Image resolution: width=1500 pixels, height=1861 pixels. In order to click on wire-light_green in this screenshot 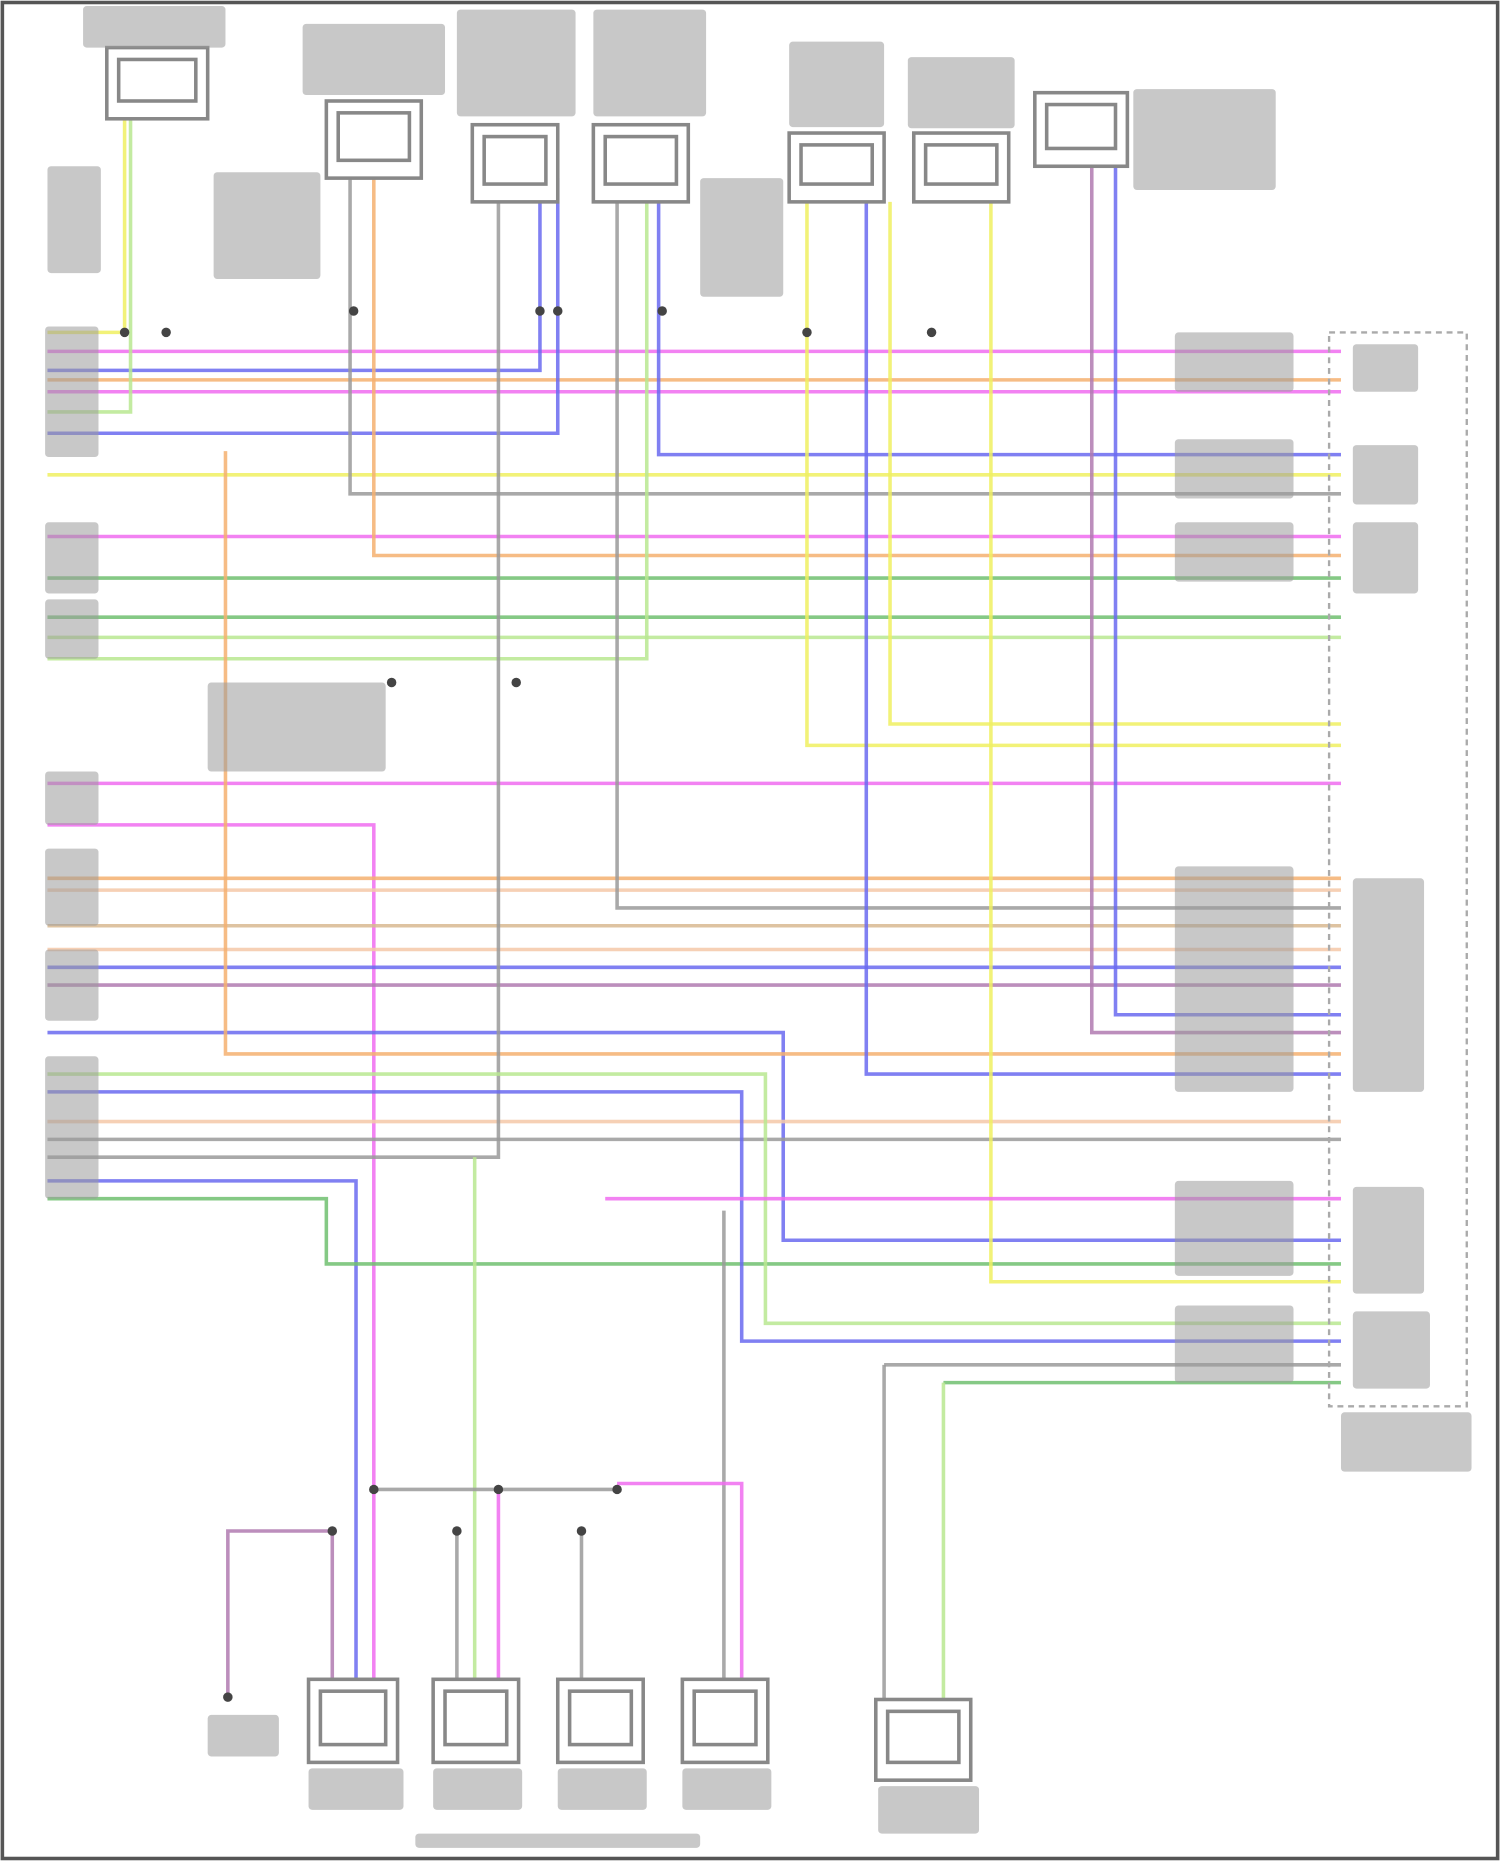, I will do `click(348, 419)`.